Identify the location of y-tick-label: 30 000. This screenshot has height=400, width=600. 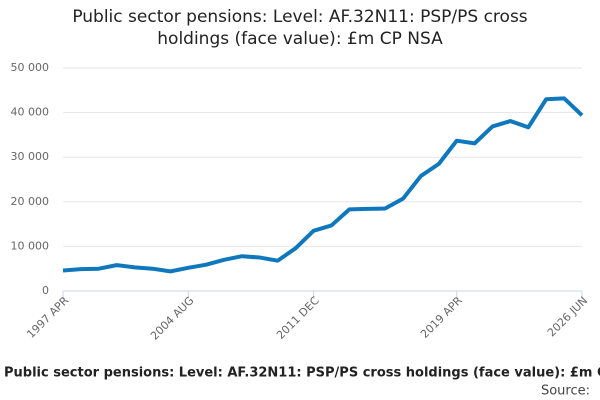
(30, 156).